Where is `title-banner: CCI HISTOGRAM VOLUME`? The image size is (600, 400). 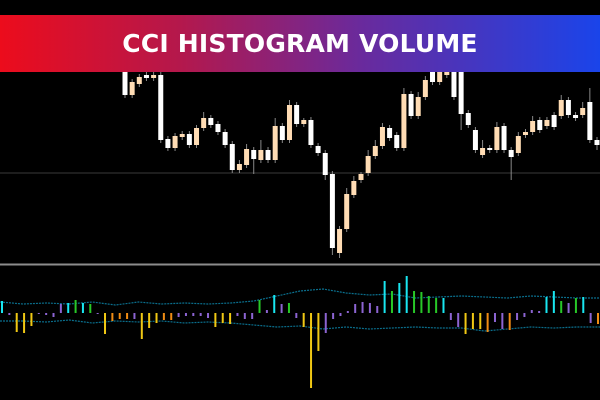 title-banner: CCI HISTOGRAM VOLUME is located at coordinates (300, 43).